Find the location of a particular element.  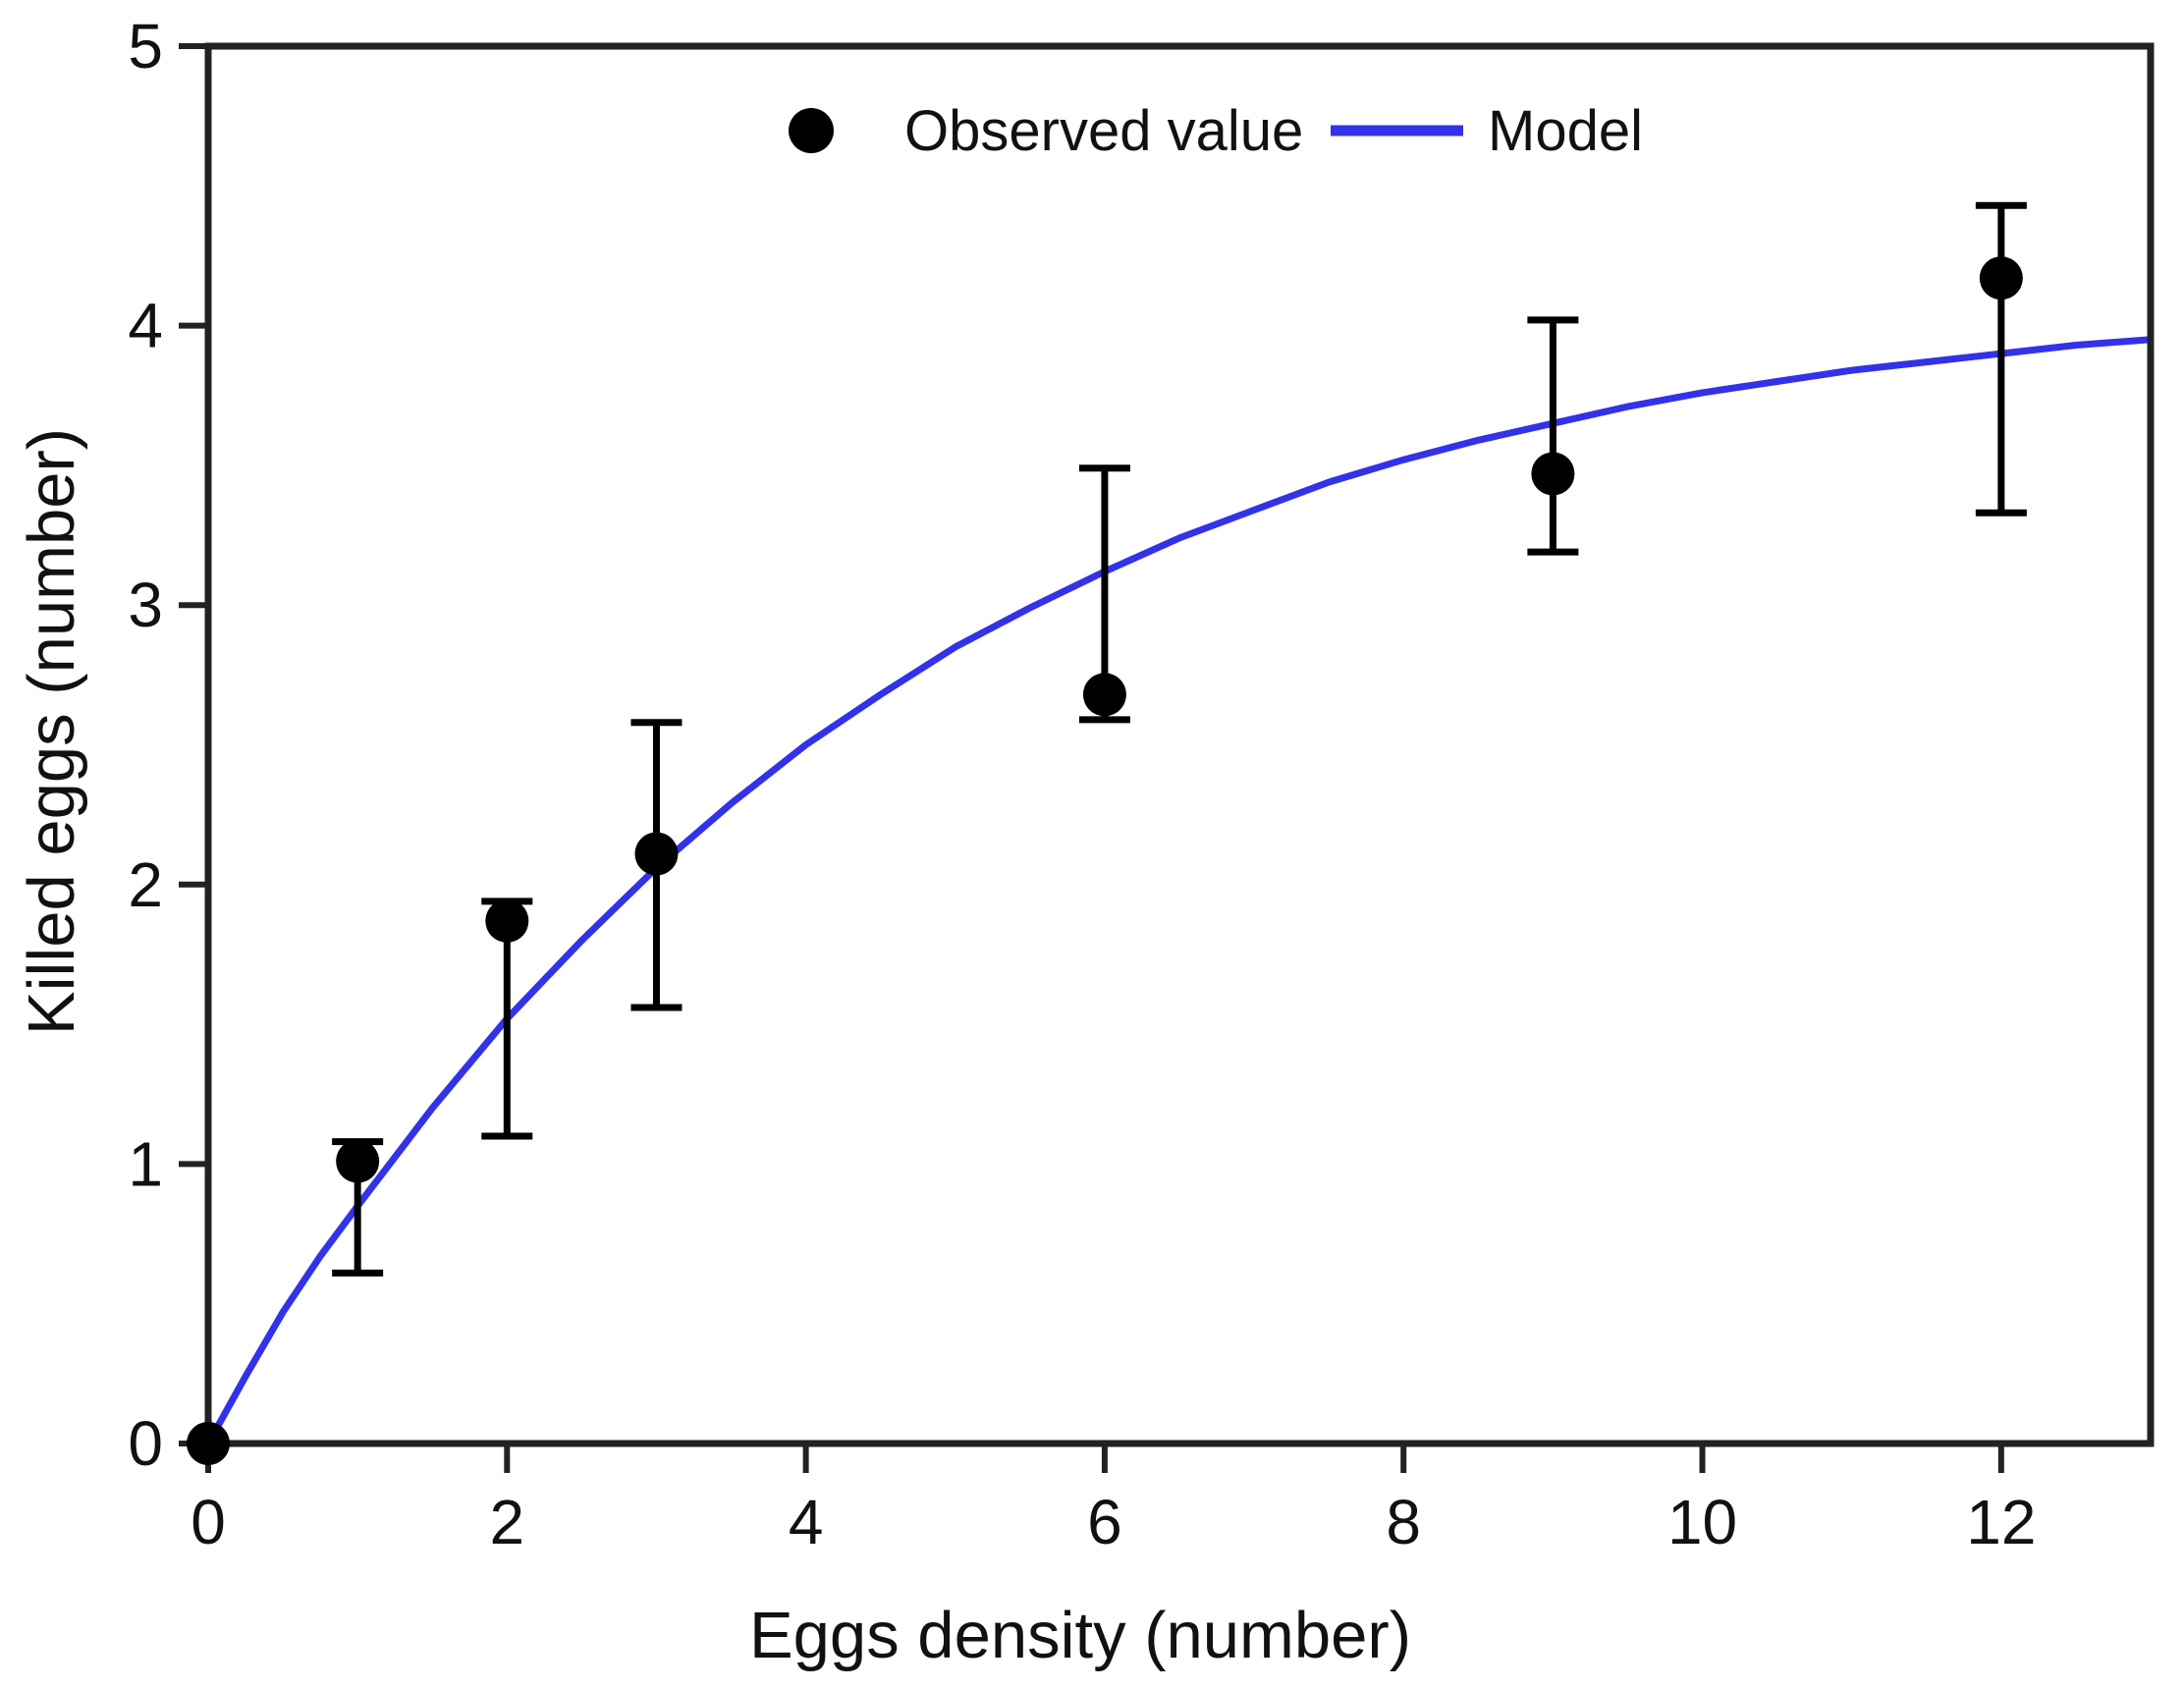

y-tick-label: 3 is located at coordinates (145, 605).